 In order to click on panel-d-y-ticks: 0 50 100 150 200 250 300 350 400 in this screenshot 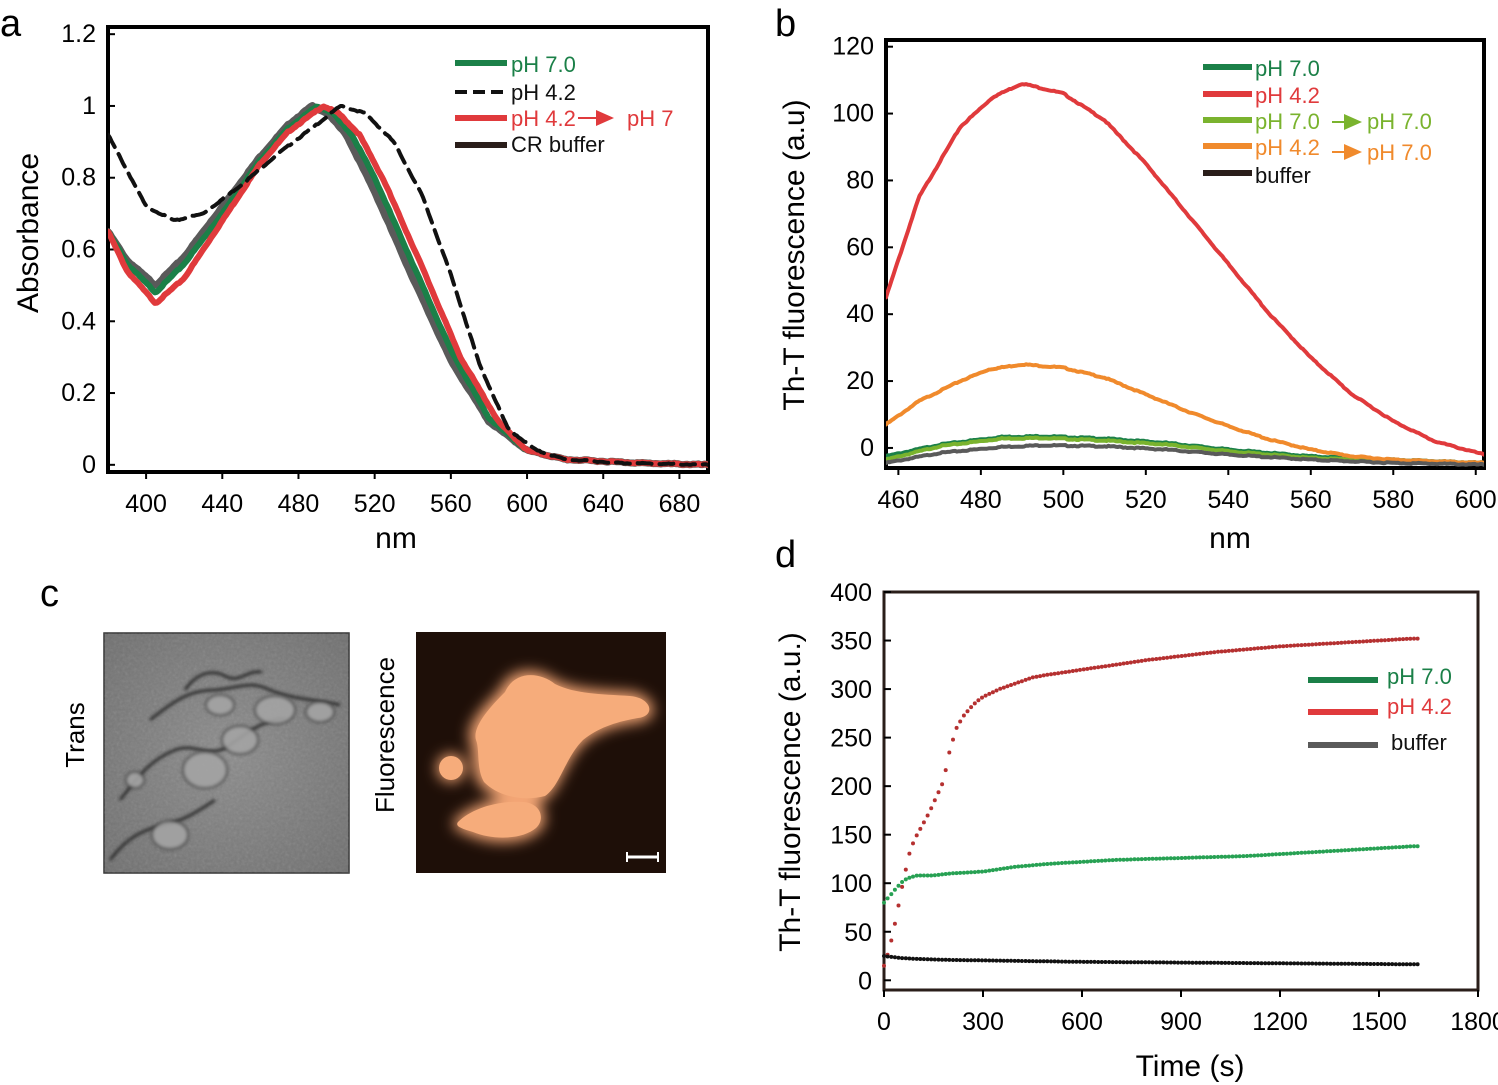, I will do `click(860, 787)`.